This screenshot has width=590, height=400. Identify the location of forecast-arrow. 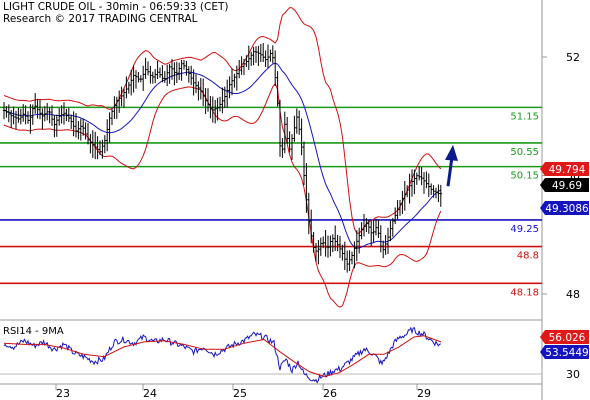
(451, 165).